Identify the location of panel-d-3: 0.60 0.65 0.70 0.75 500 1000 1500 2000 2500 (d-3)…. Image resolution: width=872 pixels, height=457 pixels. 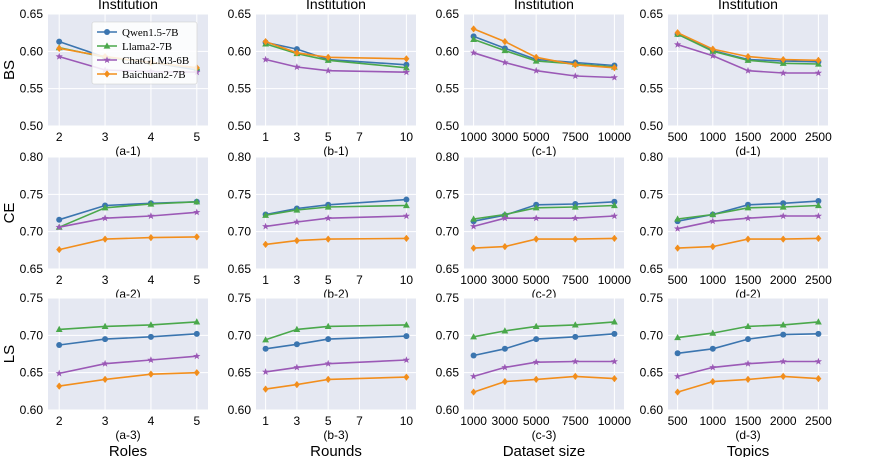
(736, 374).